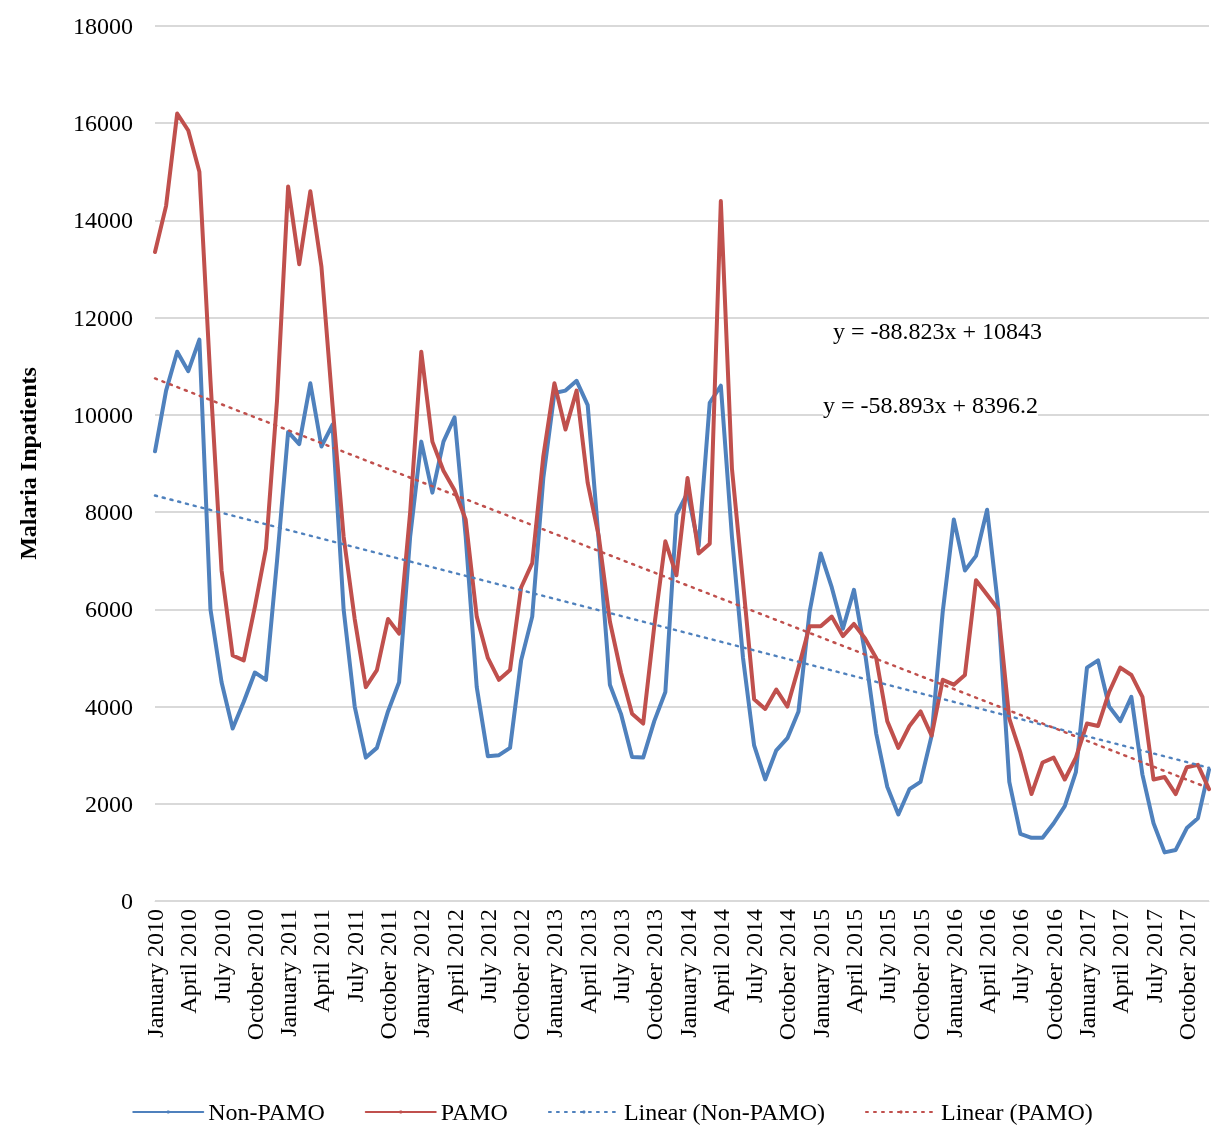  Describe the element at coordinates (1020, 956) in the screenshot. I see `x-tick-label: July 2016` at that location.